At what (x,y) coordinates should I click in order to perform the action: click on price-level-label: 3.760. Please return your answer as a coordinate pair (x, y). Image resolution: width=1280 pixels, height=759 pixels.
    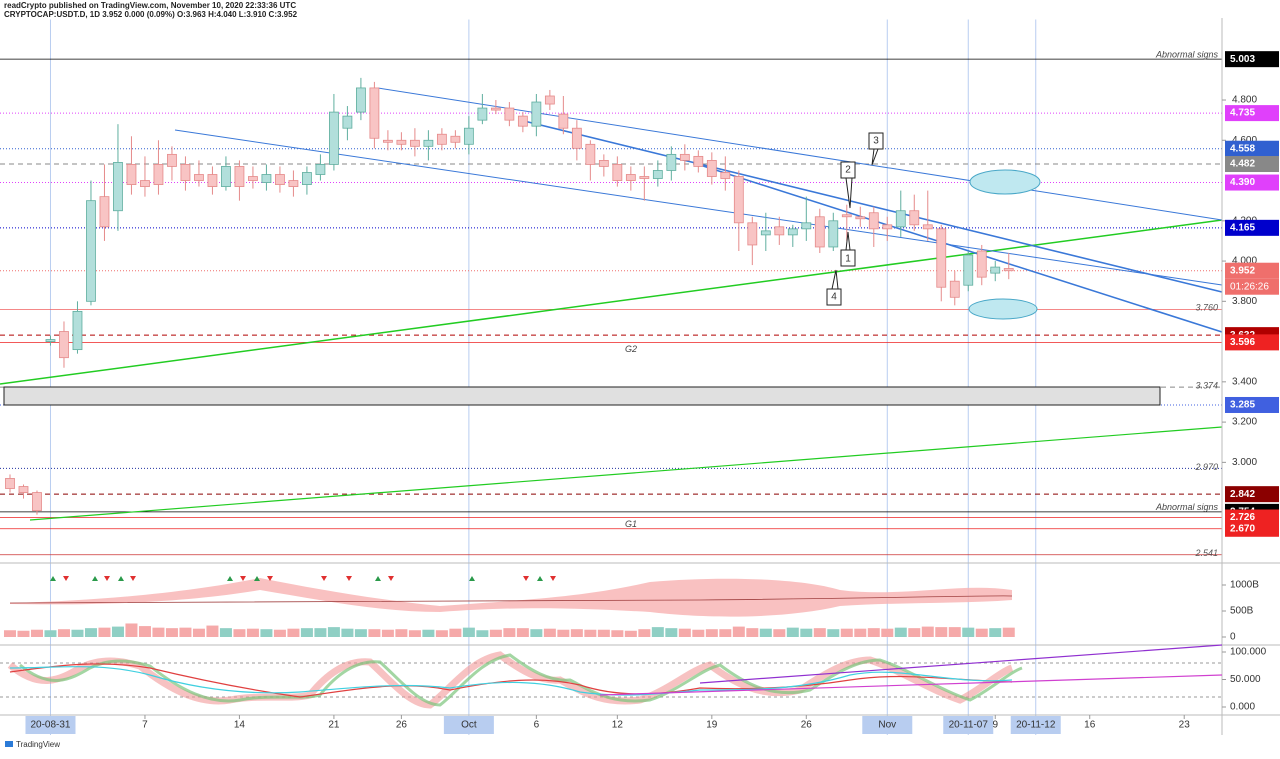
    Looking at the image, I should click on (1206, 308).